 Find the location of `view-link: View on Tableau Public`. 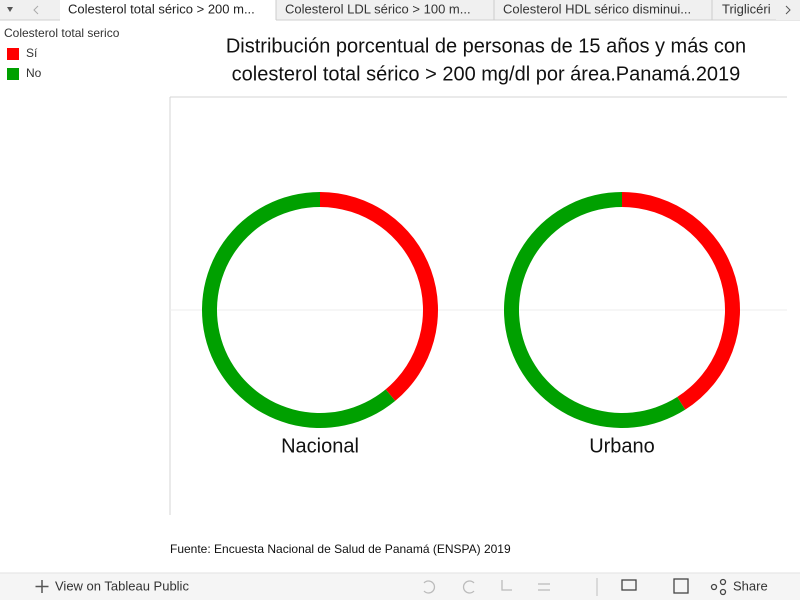

view-link: View on Tableau Public is located at coordinates (122, 585).